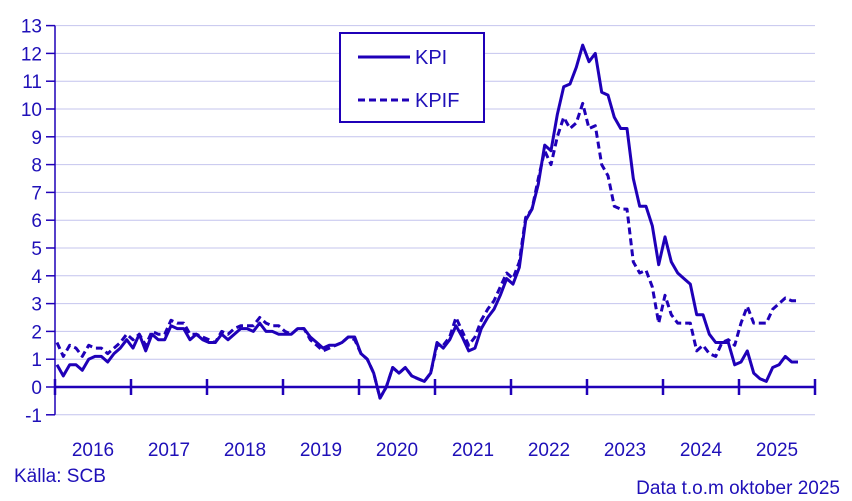  I want to click on x-tick-label: 2017, so click(169, 450).